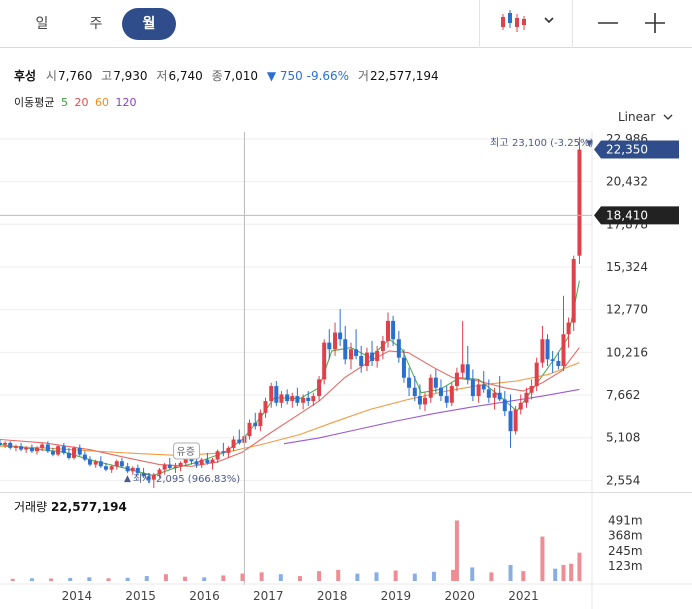 The image size is (692, 609). What do you see at coordinates (332, 596) in the screenshot?
I see `x-tick-label: 2018` at bounding box center [332, 596].